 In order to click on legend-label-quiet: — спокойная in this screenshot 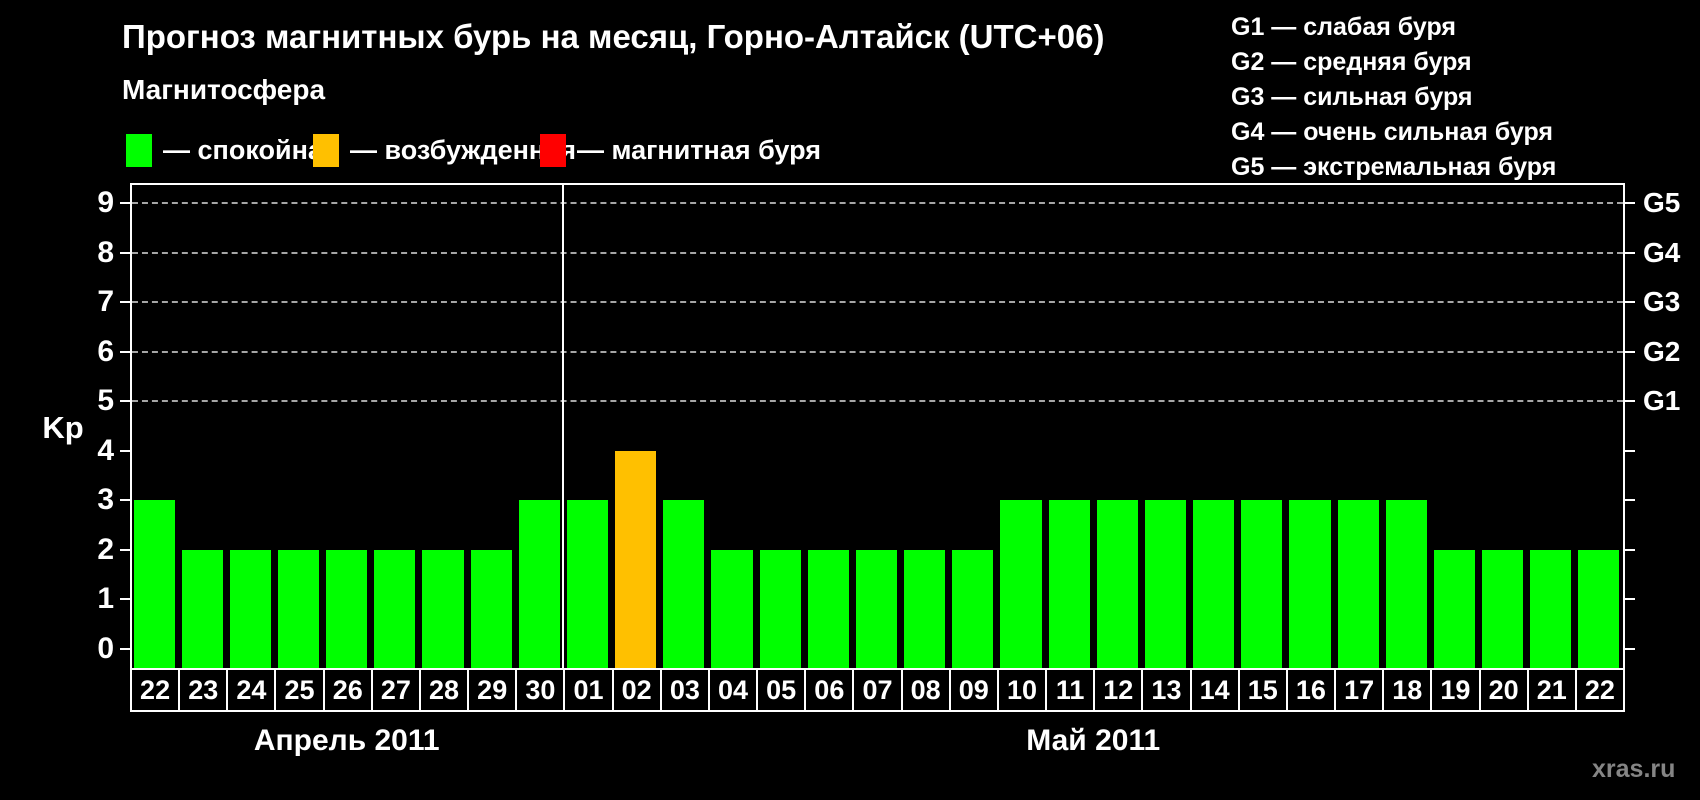, I will do `click(251, 149)`.